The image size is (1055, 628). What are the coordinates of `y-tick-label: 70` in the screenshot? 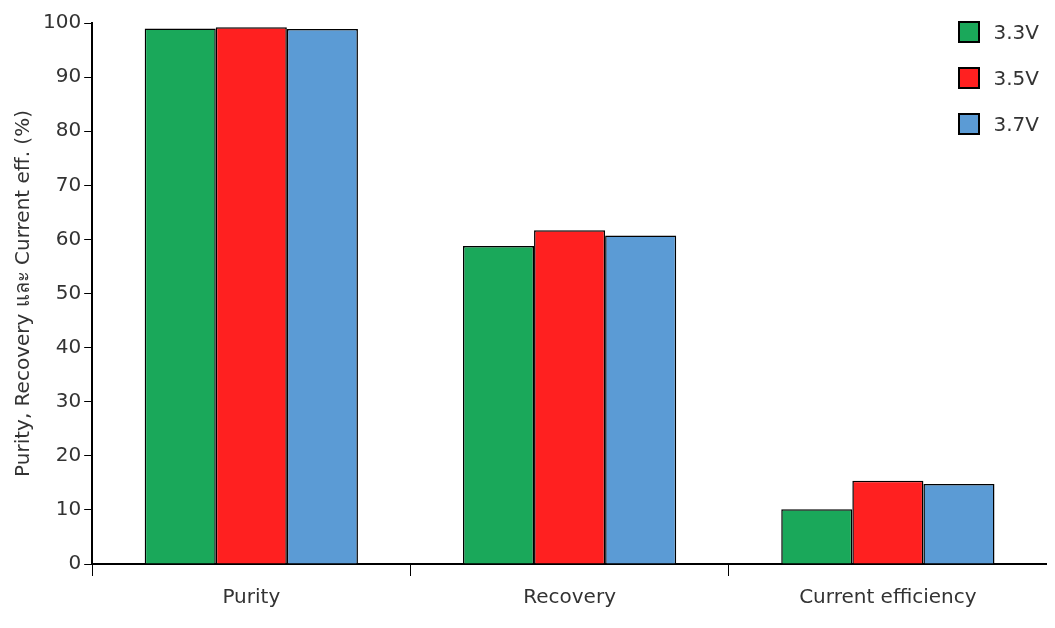 It's located at (68, 183).